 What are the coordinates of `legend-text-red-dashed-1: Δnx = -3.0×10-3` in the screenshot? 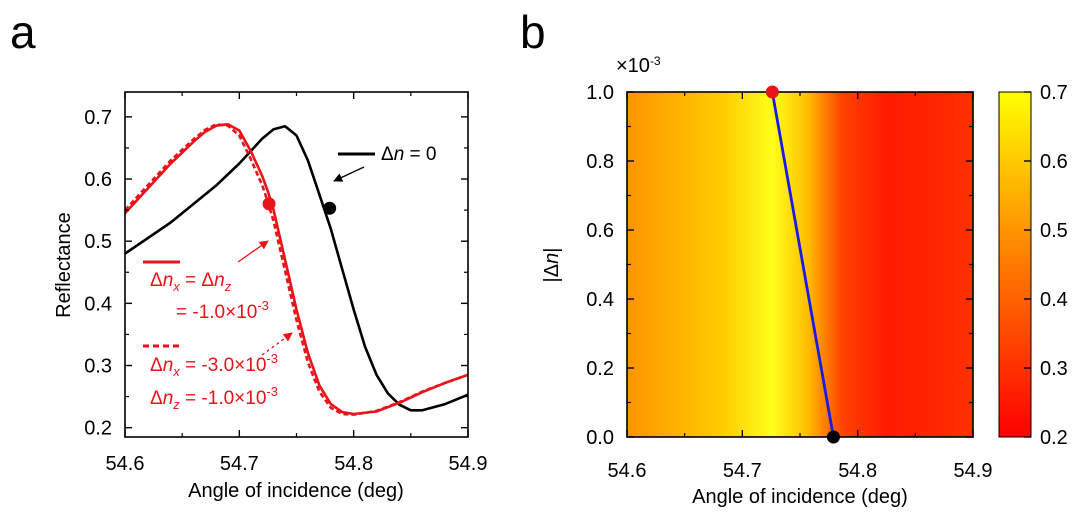 It's located at (214, 365).